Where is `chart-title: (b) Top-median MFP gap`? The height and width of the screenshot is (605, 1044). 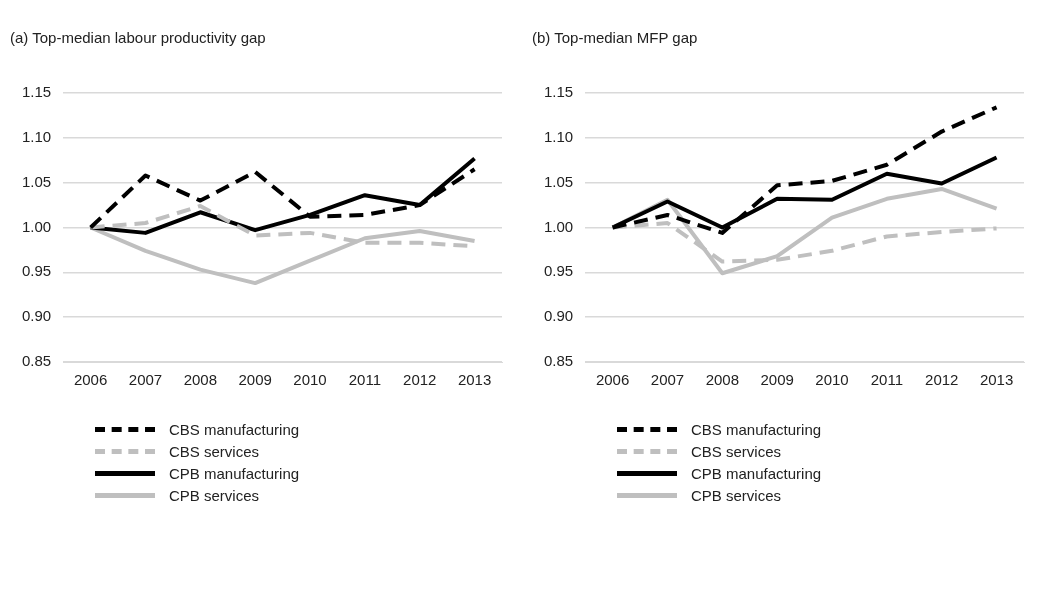
chart-title: (b) Top-median MFP gap is located at coordinates (615, 38).